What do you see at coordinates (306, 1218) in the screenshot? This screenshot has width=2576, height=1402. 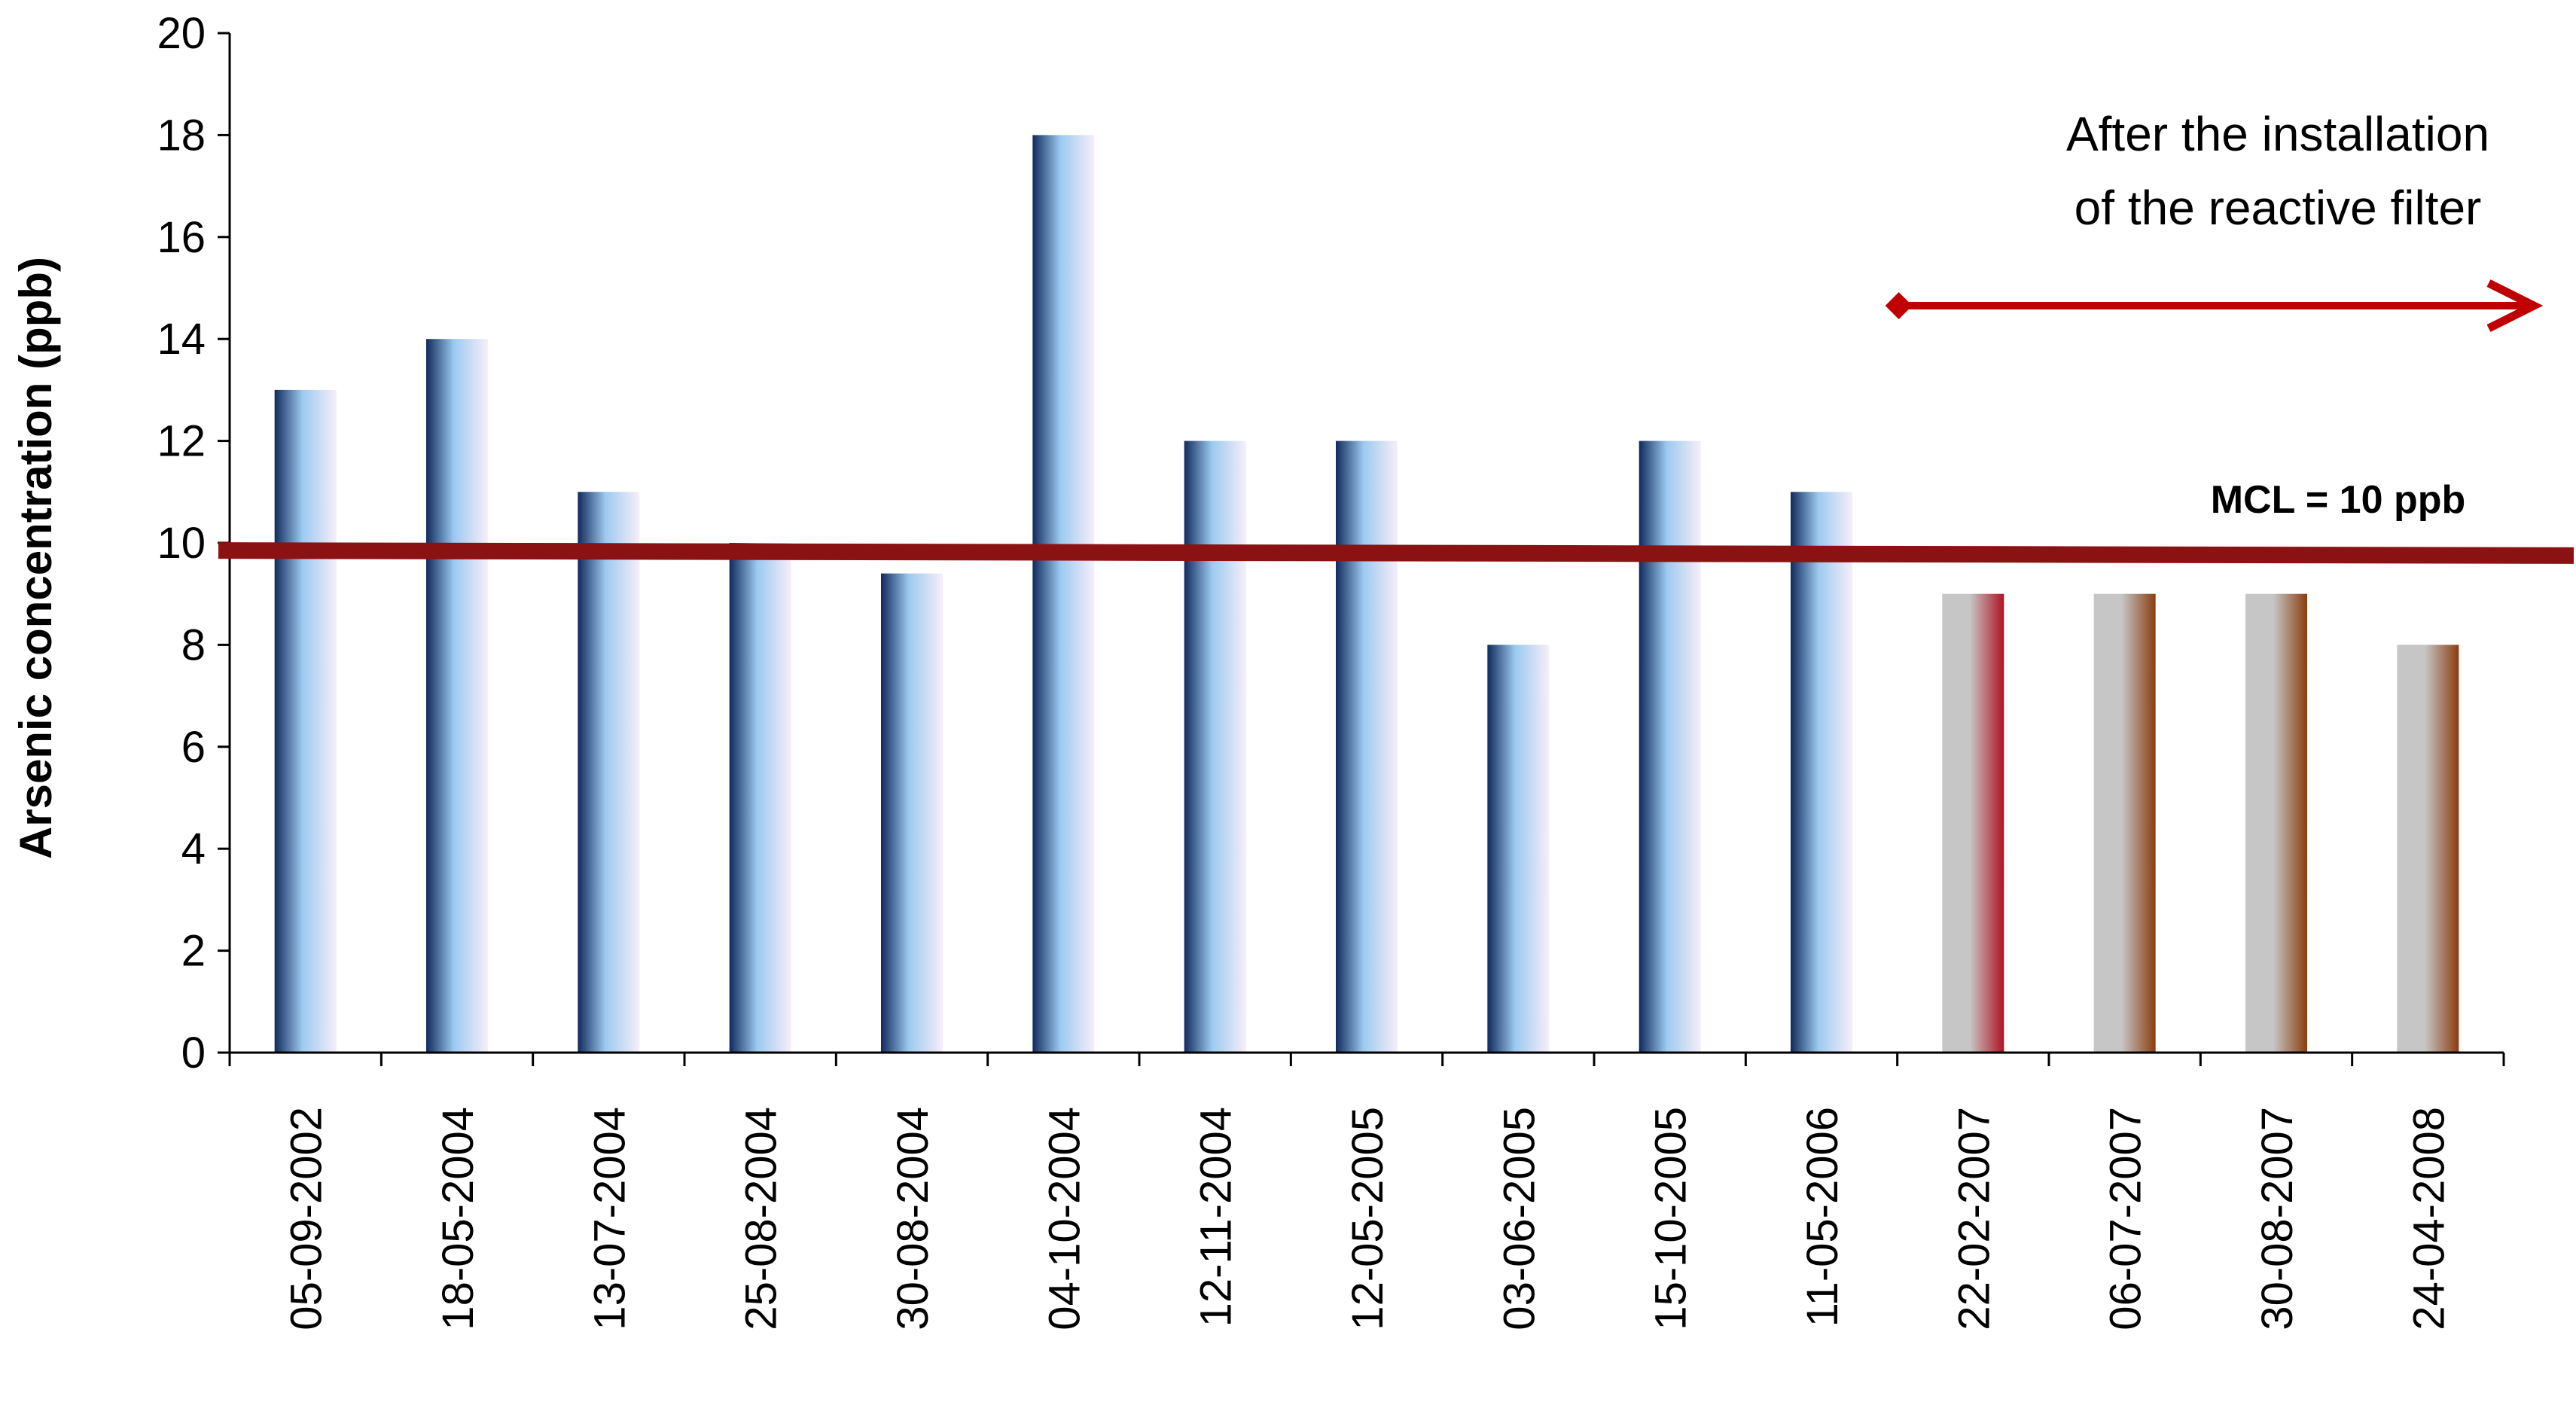 I see `x-tick-label: 05-09-2002` at bounding box center [306, 1218].